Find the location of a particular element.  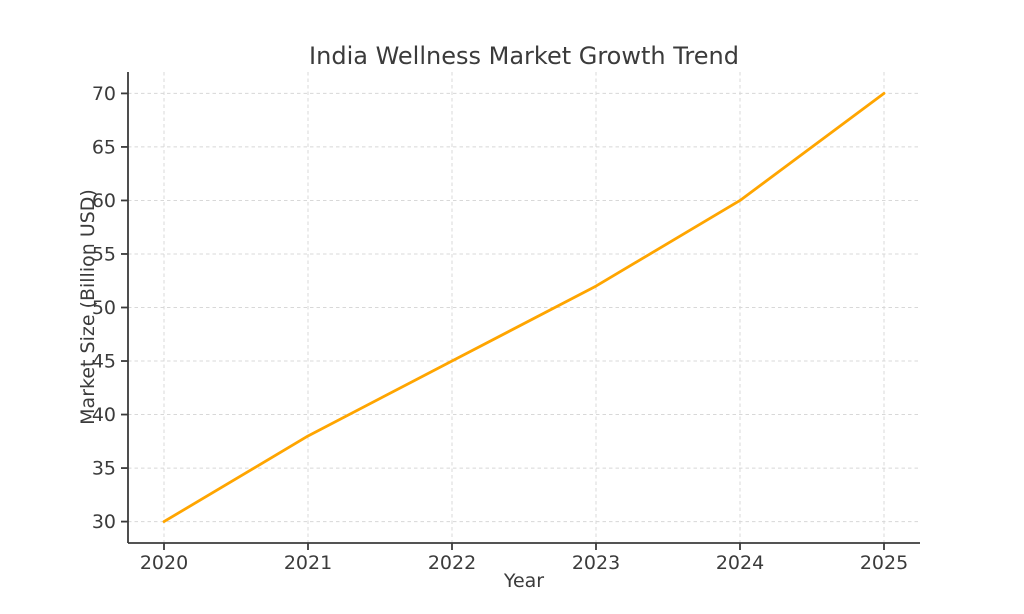

y-tick-label: 45 is located at coordinates (104, 362).